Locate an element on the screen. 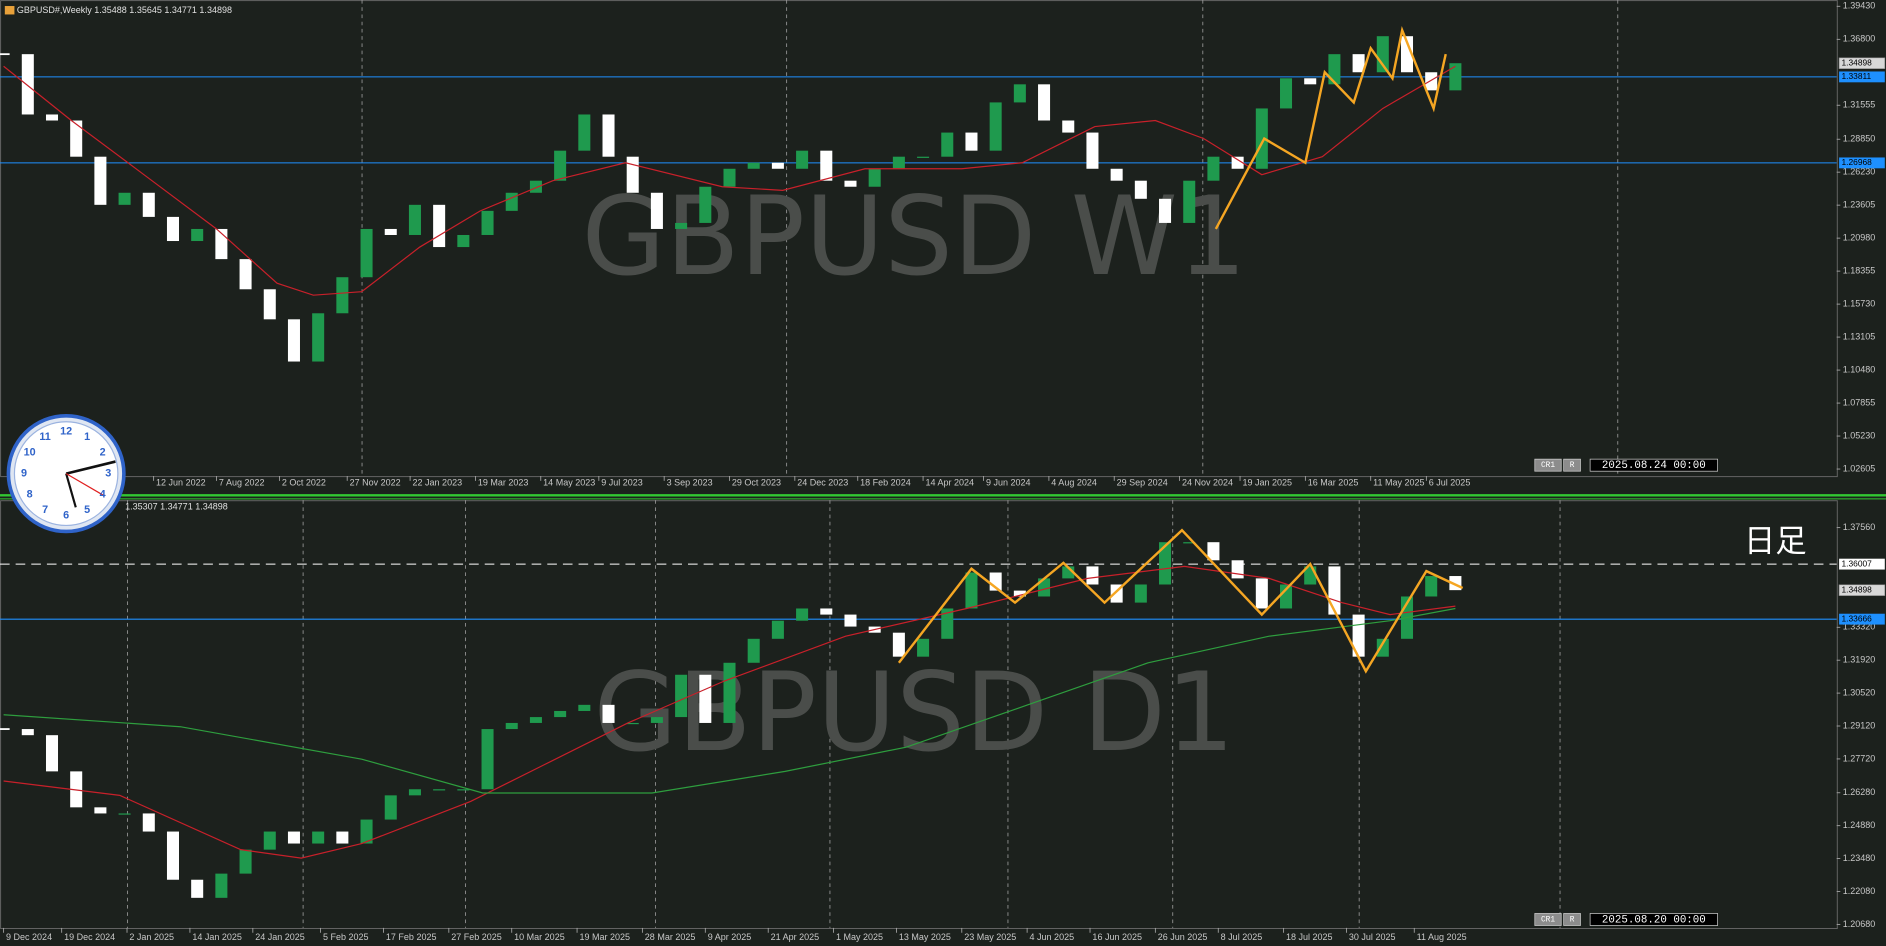  clock-number: 6 is located at coordinates (66, 516).